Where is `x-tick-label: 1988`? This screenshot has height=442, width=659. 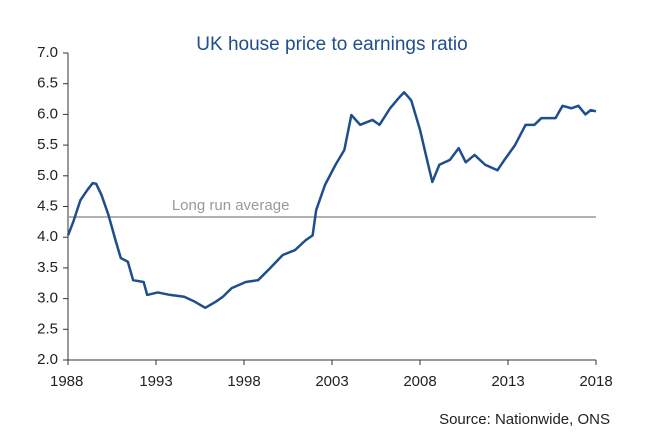 x-tick-label: 1988 is located at coordinates (66, 381).